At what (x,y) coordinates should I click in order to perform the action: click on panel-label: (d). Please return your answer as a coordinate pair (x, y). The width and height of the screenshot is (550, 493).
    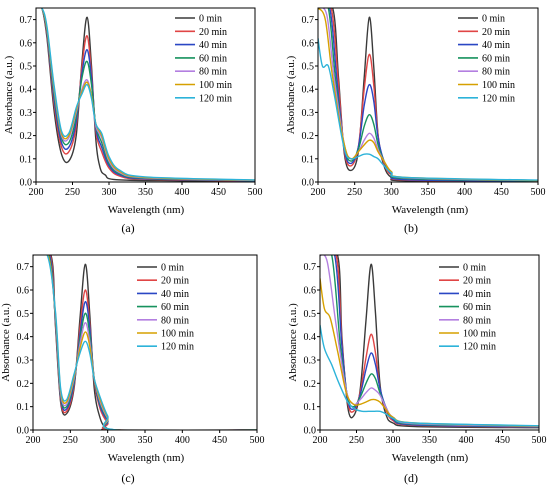
    Looking at the image, I should click on (411, 478).